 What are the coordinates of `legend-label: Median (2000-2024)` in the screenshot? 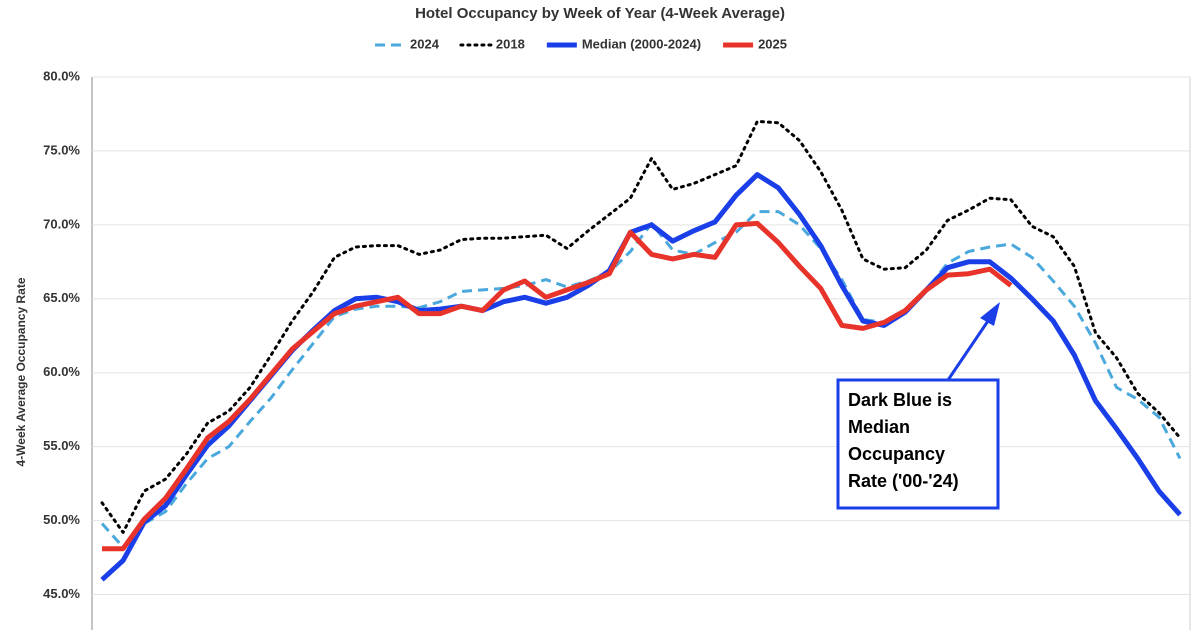 It's located at (641, 43).